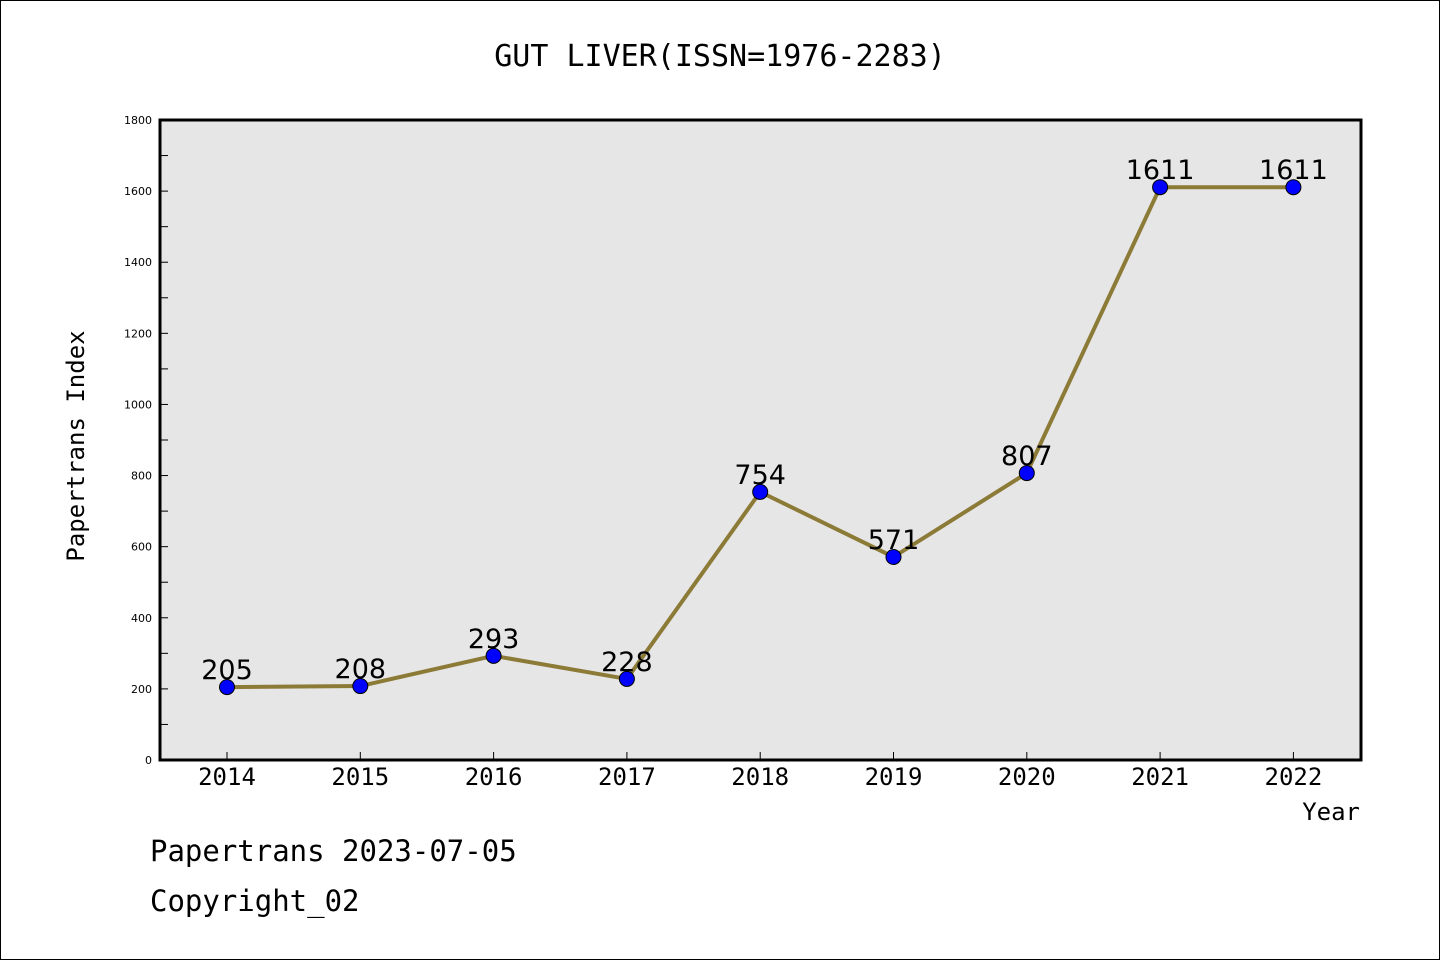 This screenshot has height=960, width=1440. What do you see at coordinates (720, 56) in the screenshot?
I see `chart-title: GUT LIVER(ISSN=1976-2283)` at bounding box center [720, 56].